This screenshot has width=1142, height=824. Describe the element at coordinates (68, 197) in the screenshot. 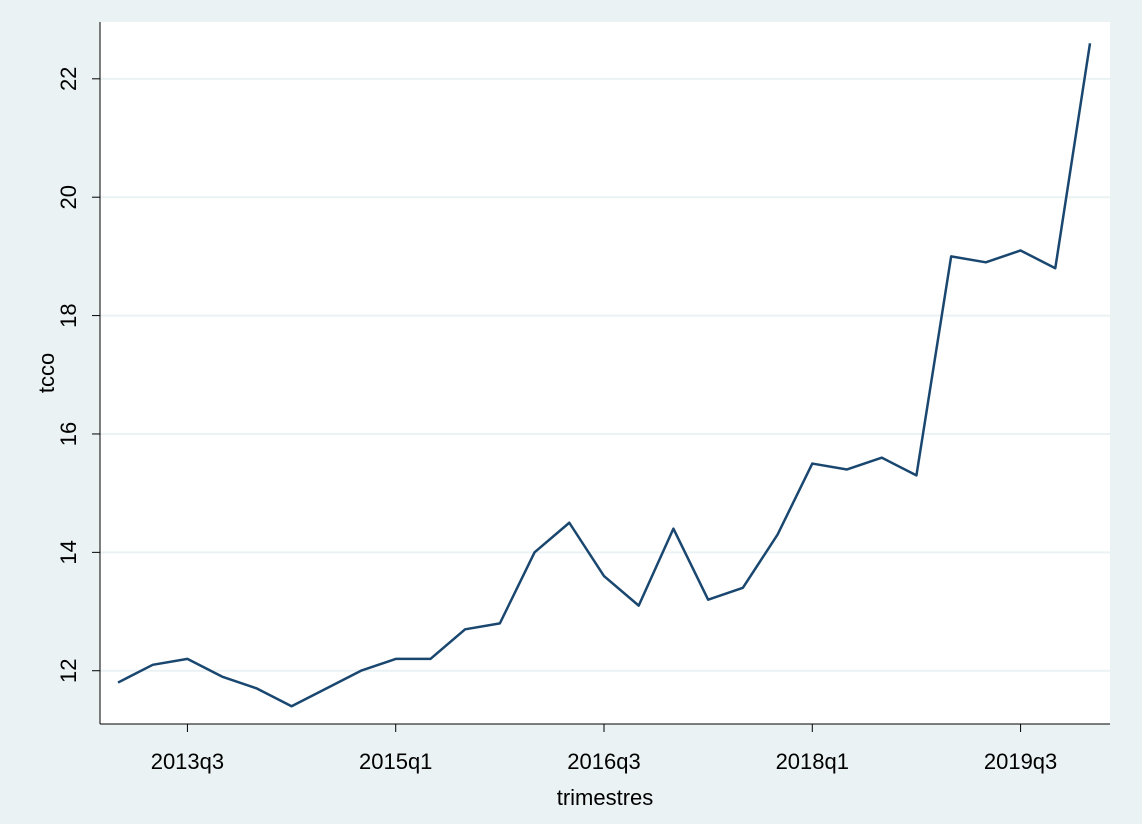

I see `y-tick-label: 20` at that location.